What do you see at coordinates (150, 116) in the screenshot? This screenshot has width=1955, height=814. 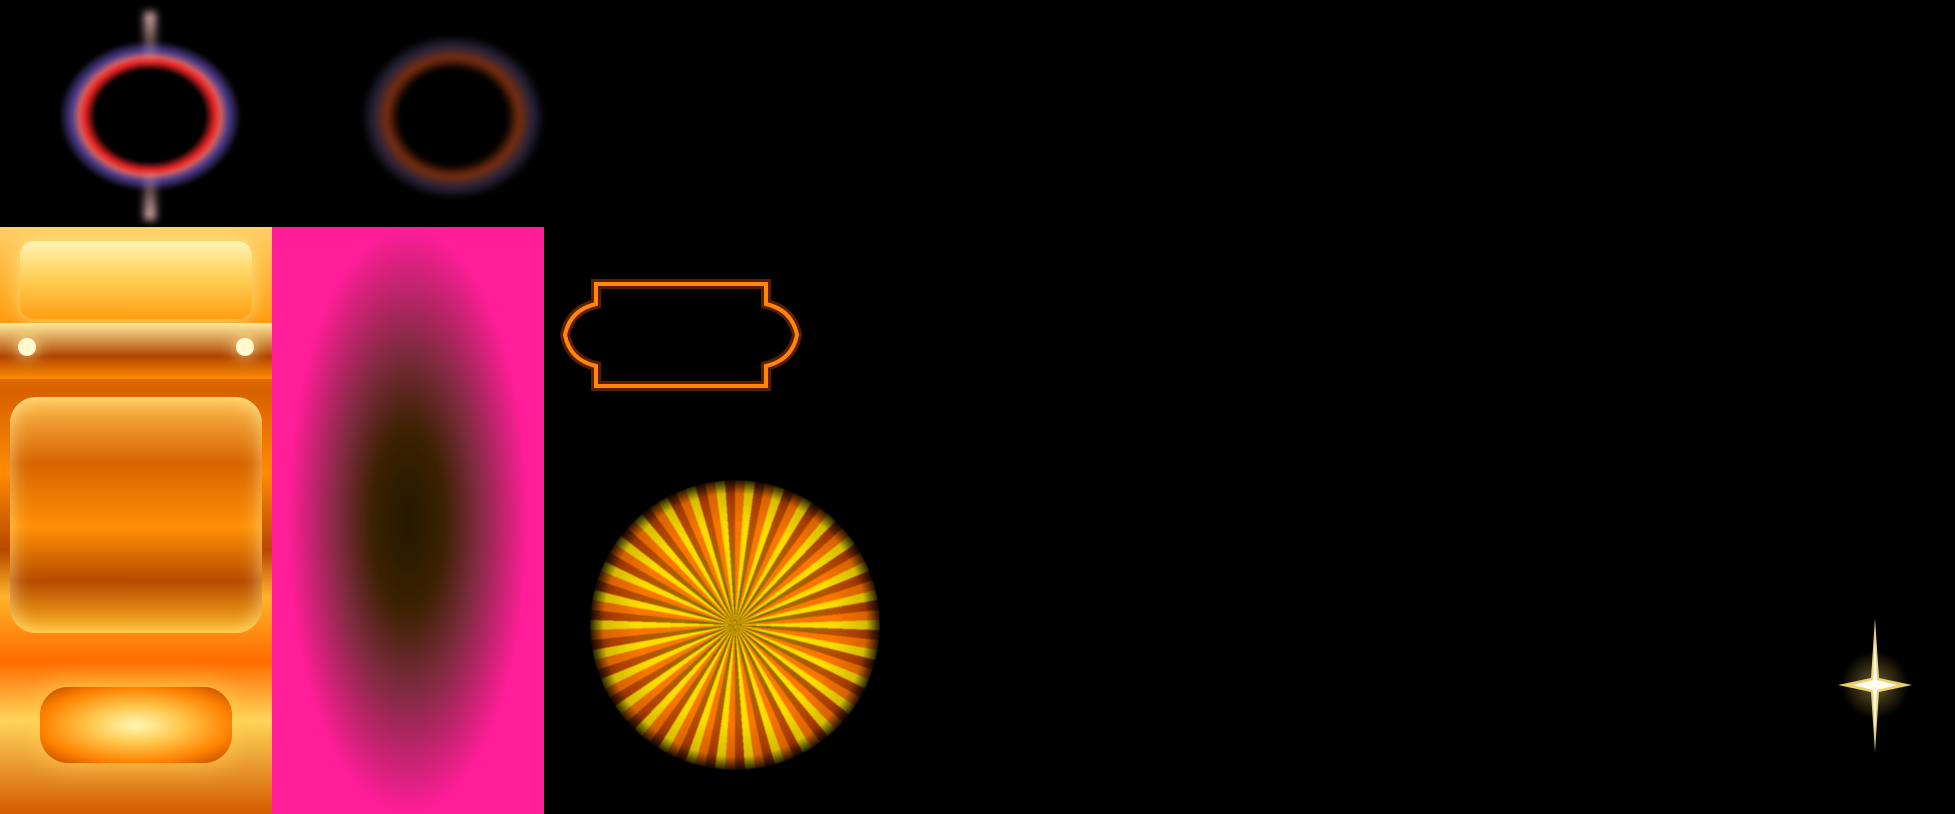 I see `glow-ring-bright-icon` at bounding box center [150, 116].